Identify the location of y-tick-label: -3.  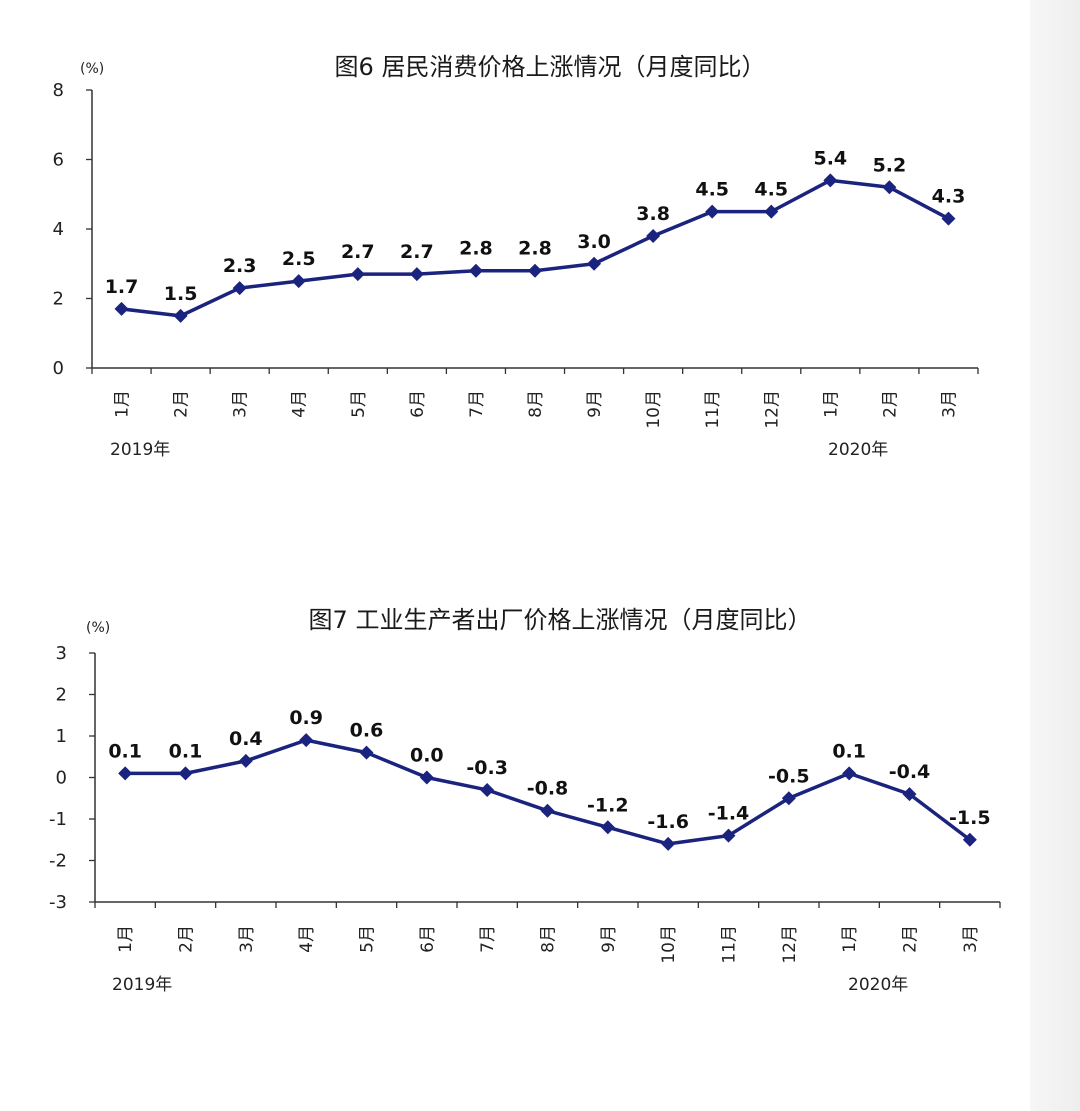
(58, 902).